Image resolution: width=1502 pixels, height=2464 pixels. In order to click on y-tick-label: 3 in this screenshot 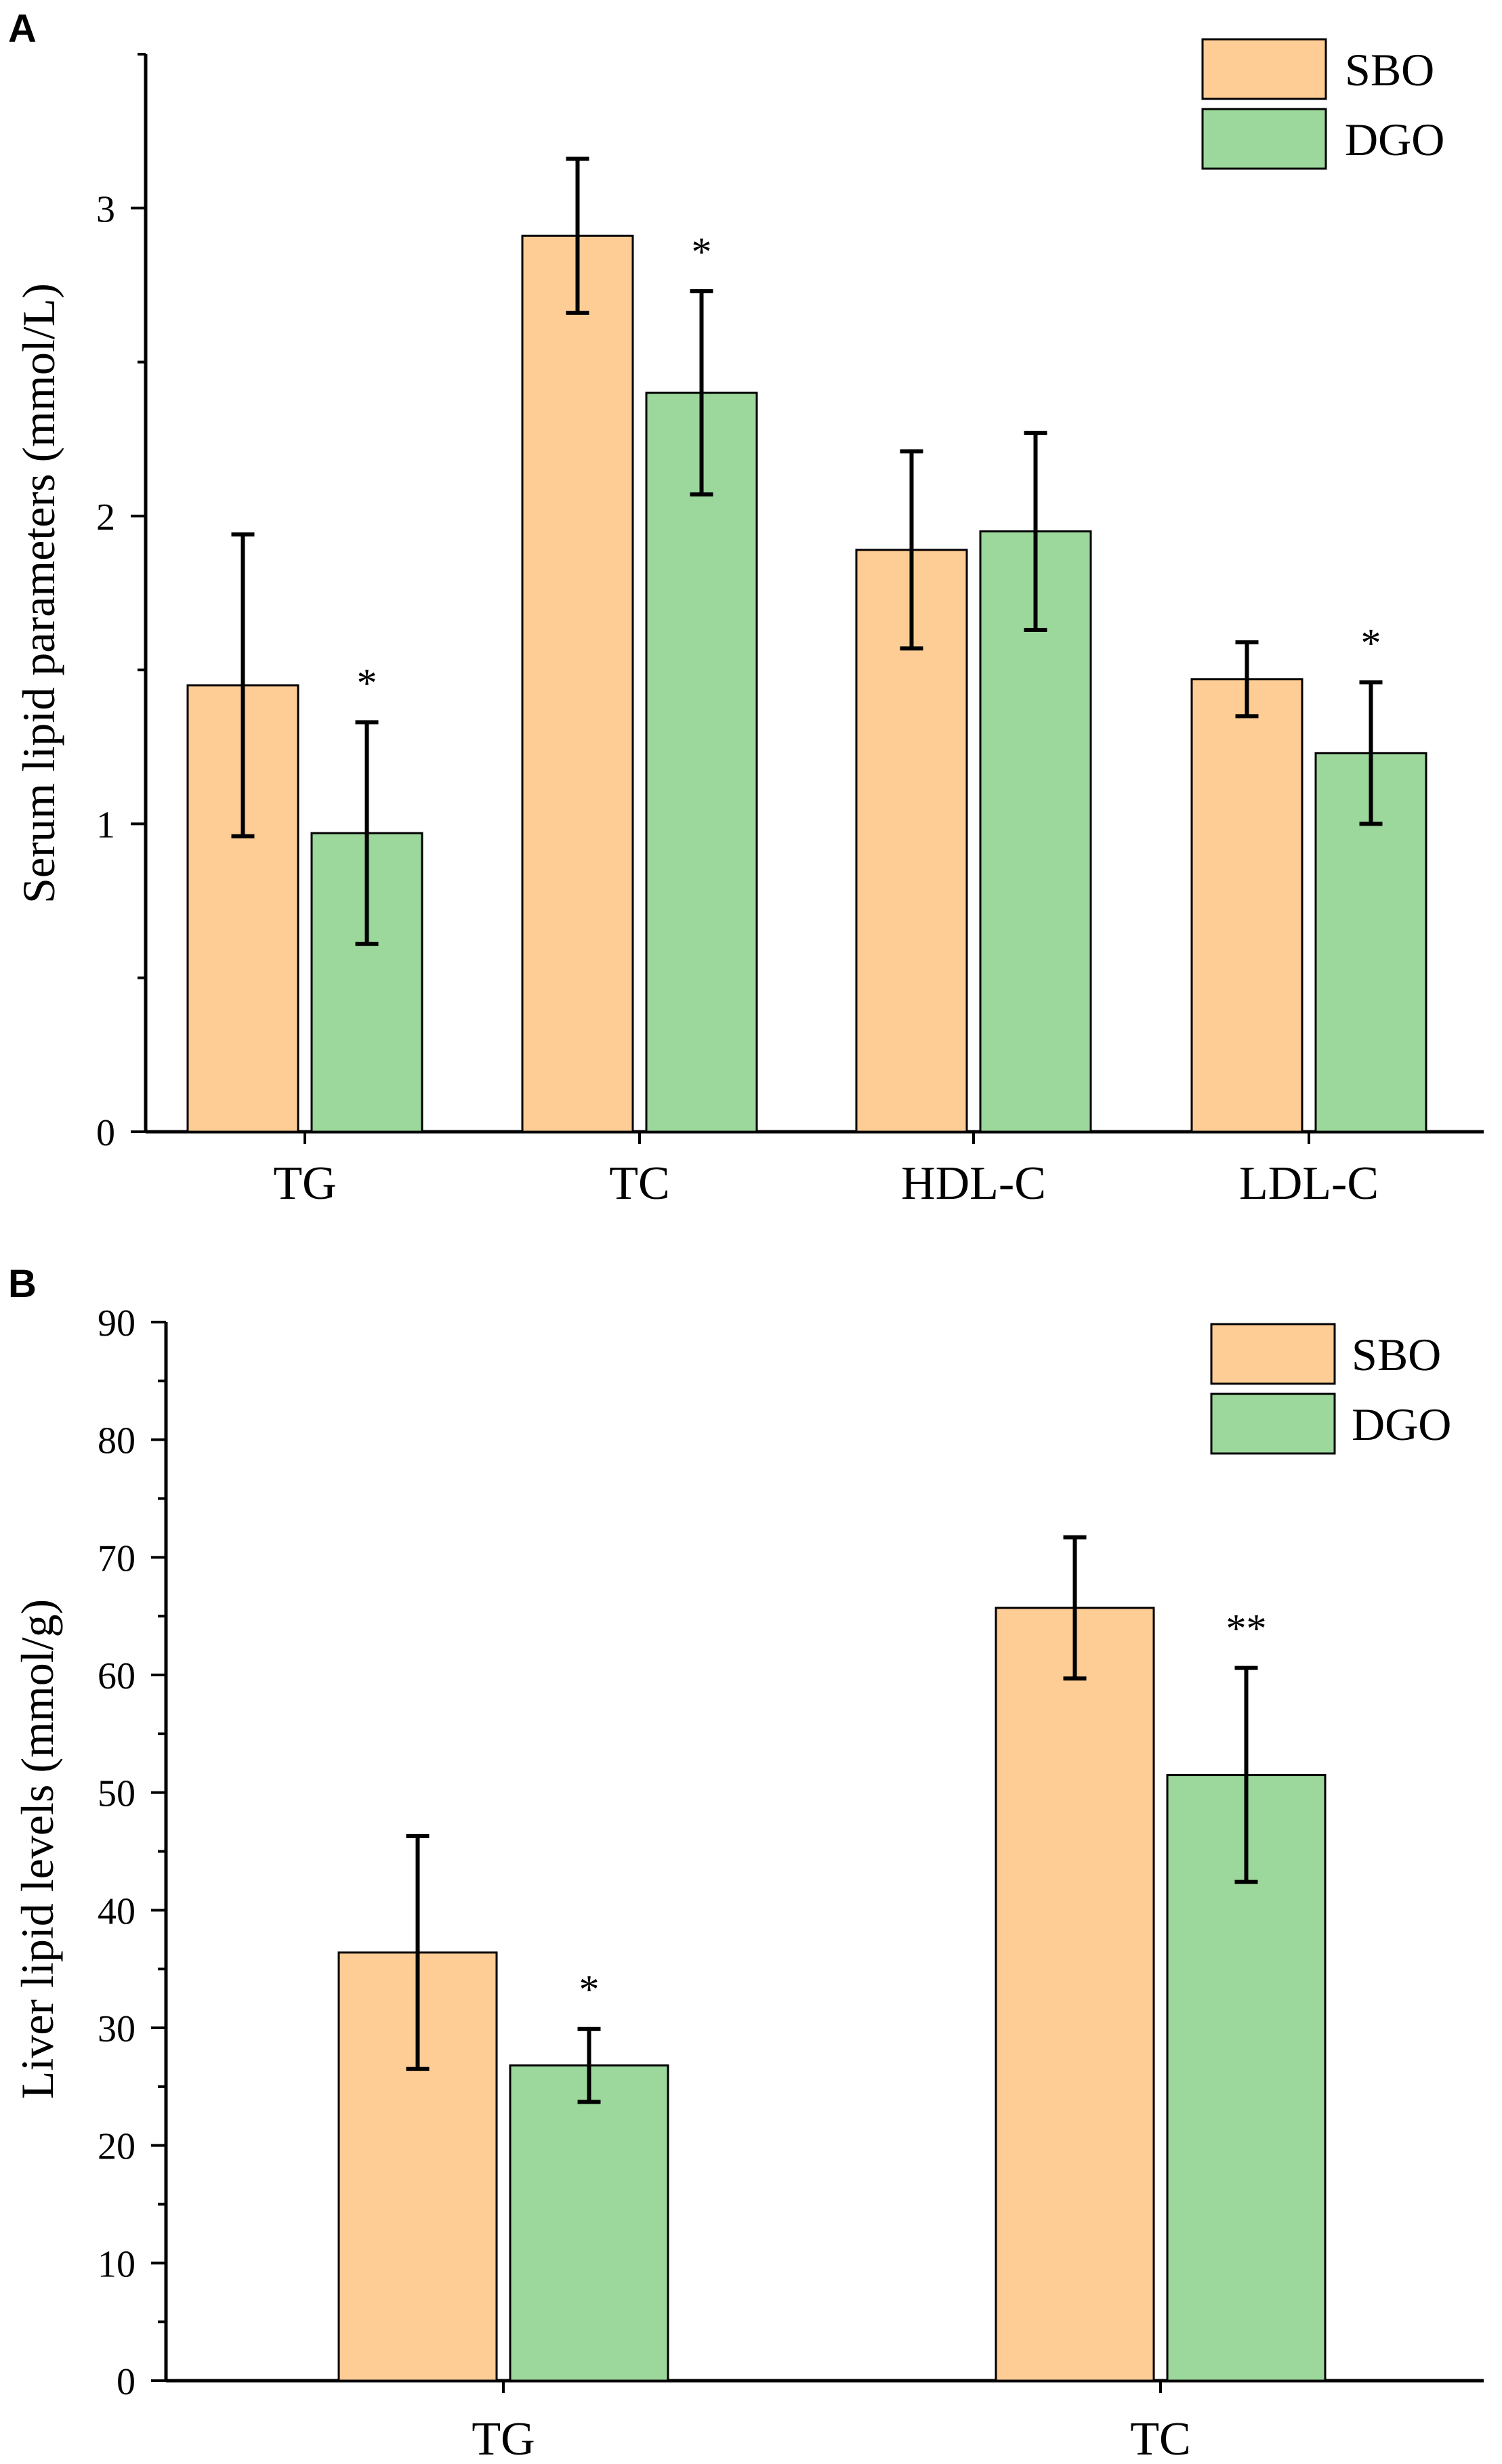, I will do `click(105, 209)`.